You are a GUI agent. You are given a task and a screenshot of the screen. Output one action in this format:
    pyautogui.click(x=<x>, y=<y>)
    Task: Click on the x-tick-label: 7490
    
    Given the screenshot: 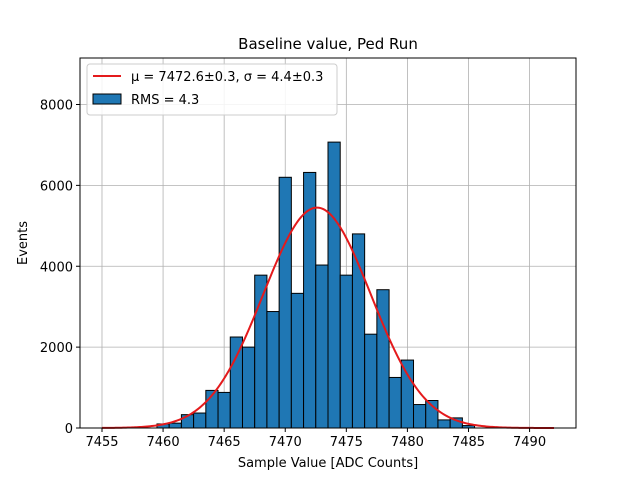 What is the action you would take?
    pyautogui.click(x=529, y=442)
    